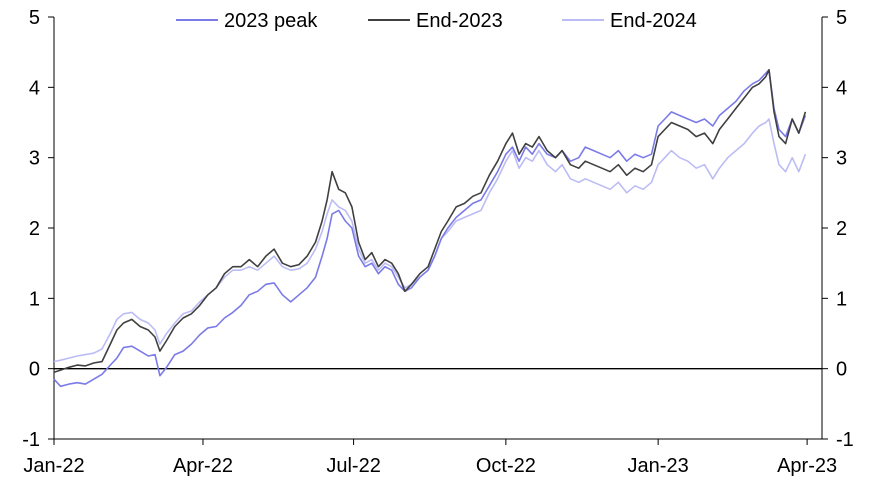  Describe the element at coordinates (841, 299) in the screenshot. I see `y-tick-label-right: 1` at that location.